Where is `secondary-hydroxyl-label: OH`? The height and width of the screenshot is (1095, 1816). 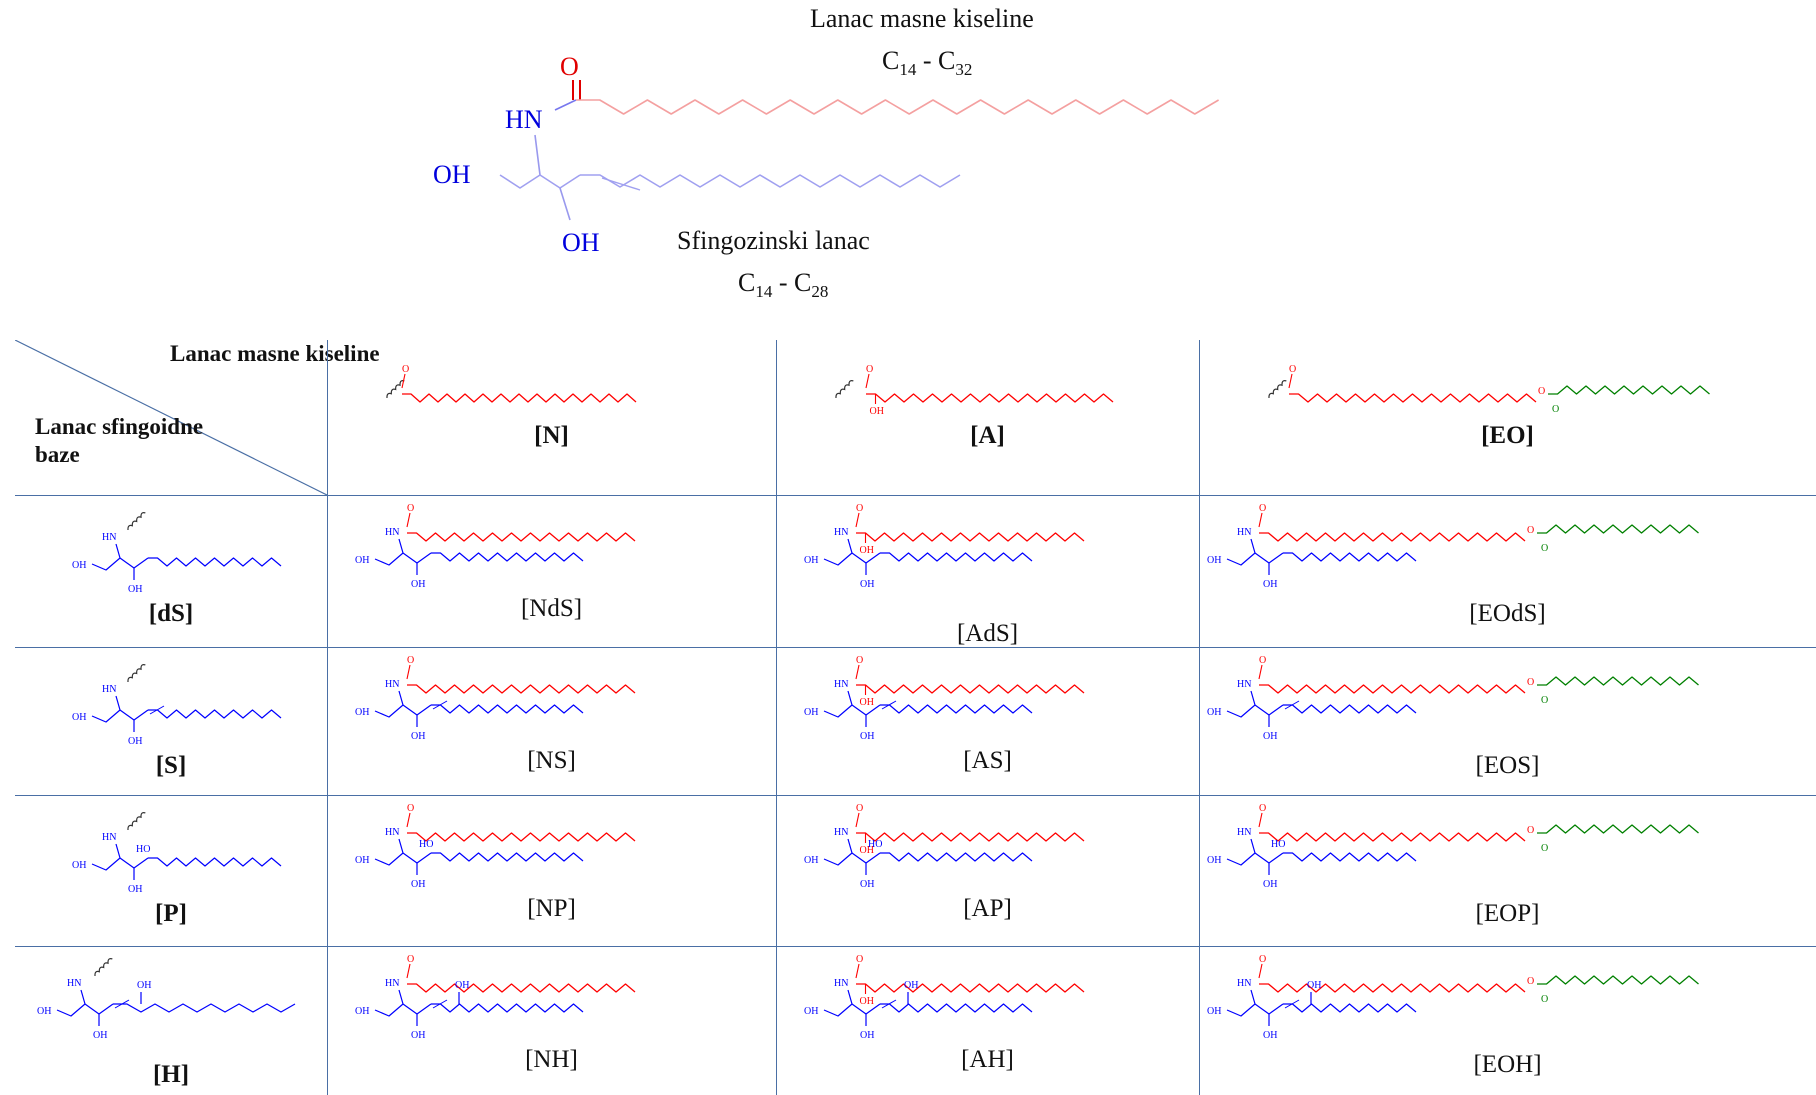 secondary-hydroxyl-label: OH is located at coordinates (581, 242).